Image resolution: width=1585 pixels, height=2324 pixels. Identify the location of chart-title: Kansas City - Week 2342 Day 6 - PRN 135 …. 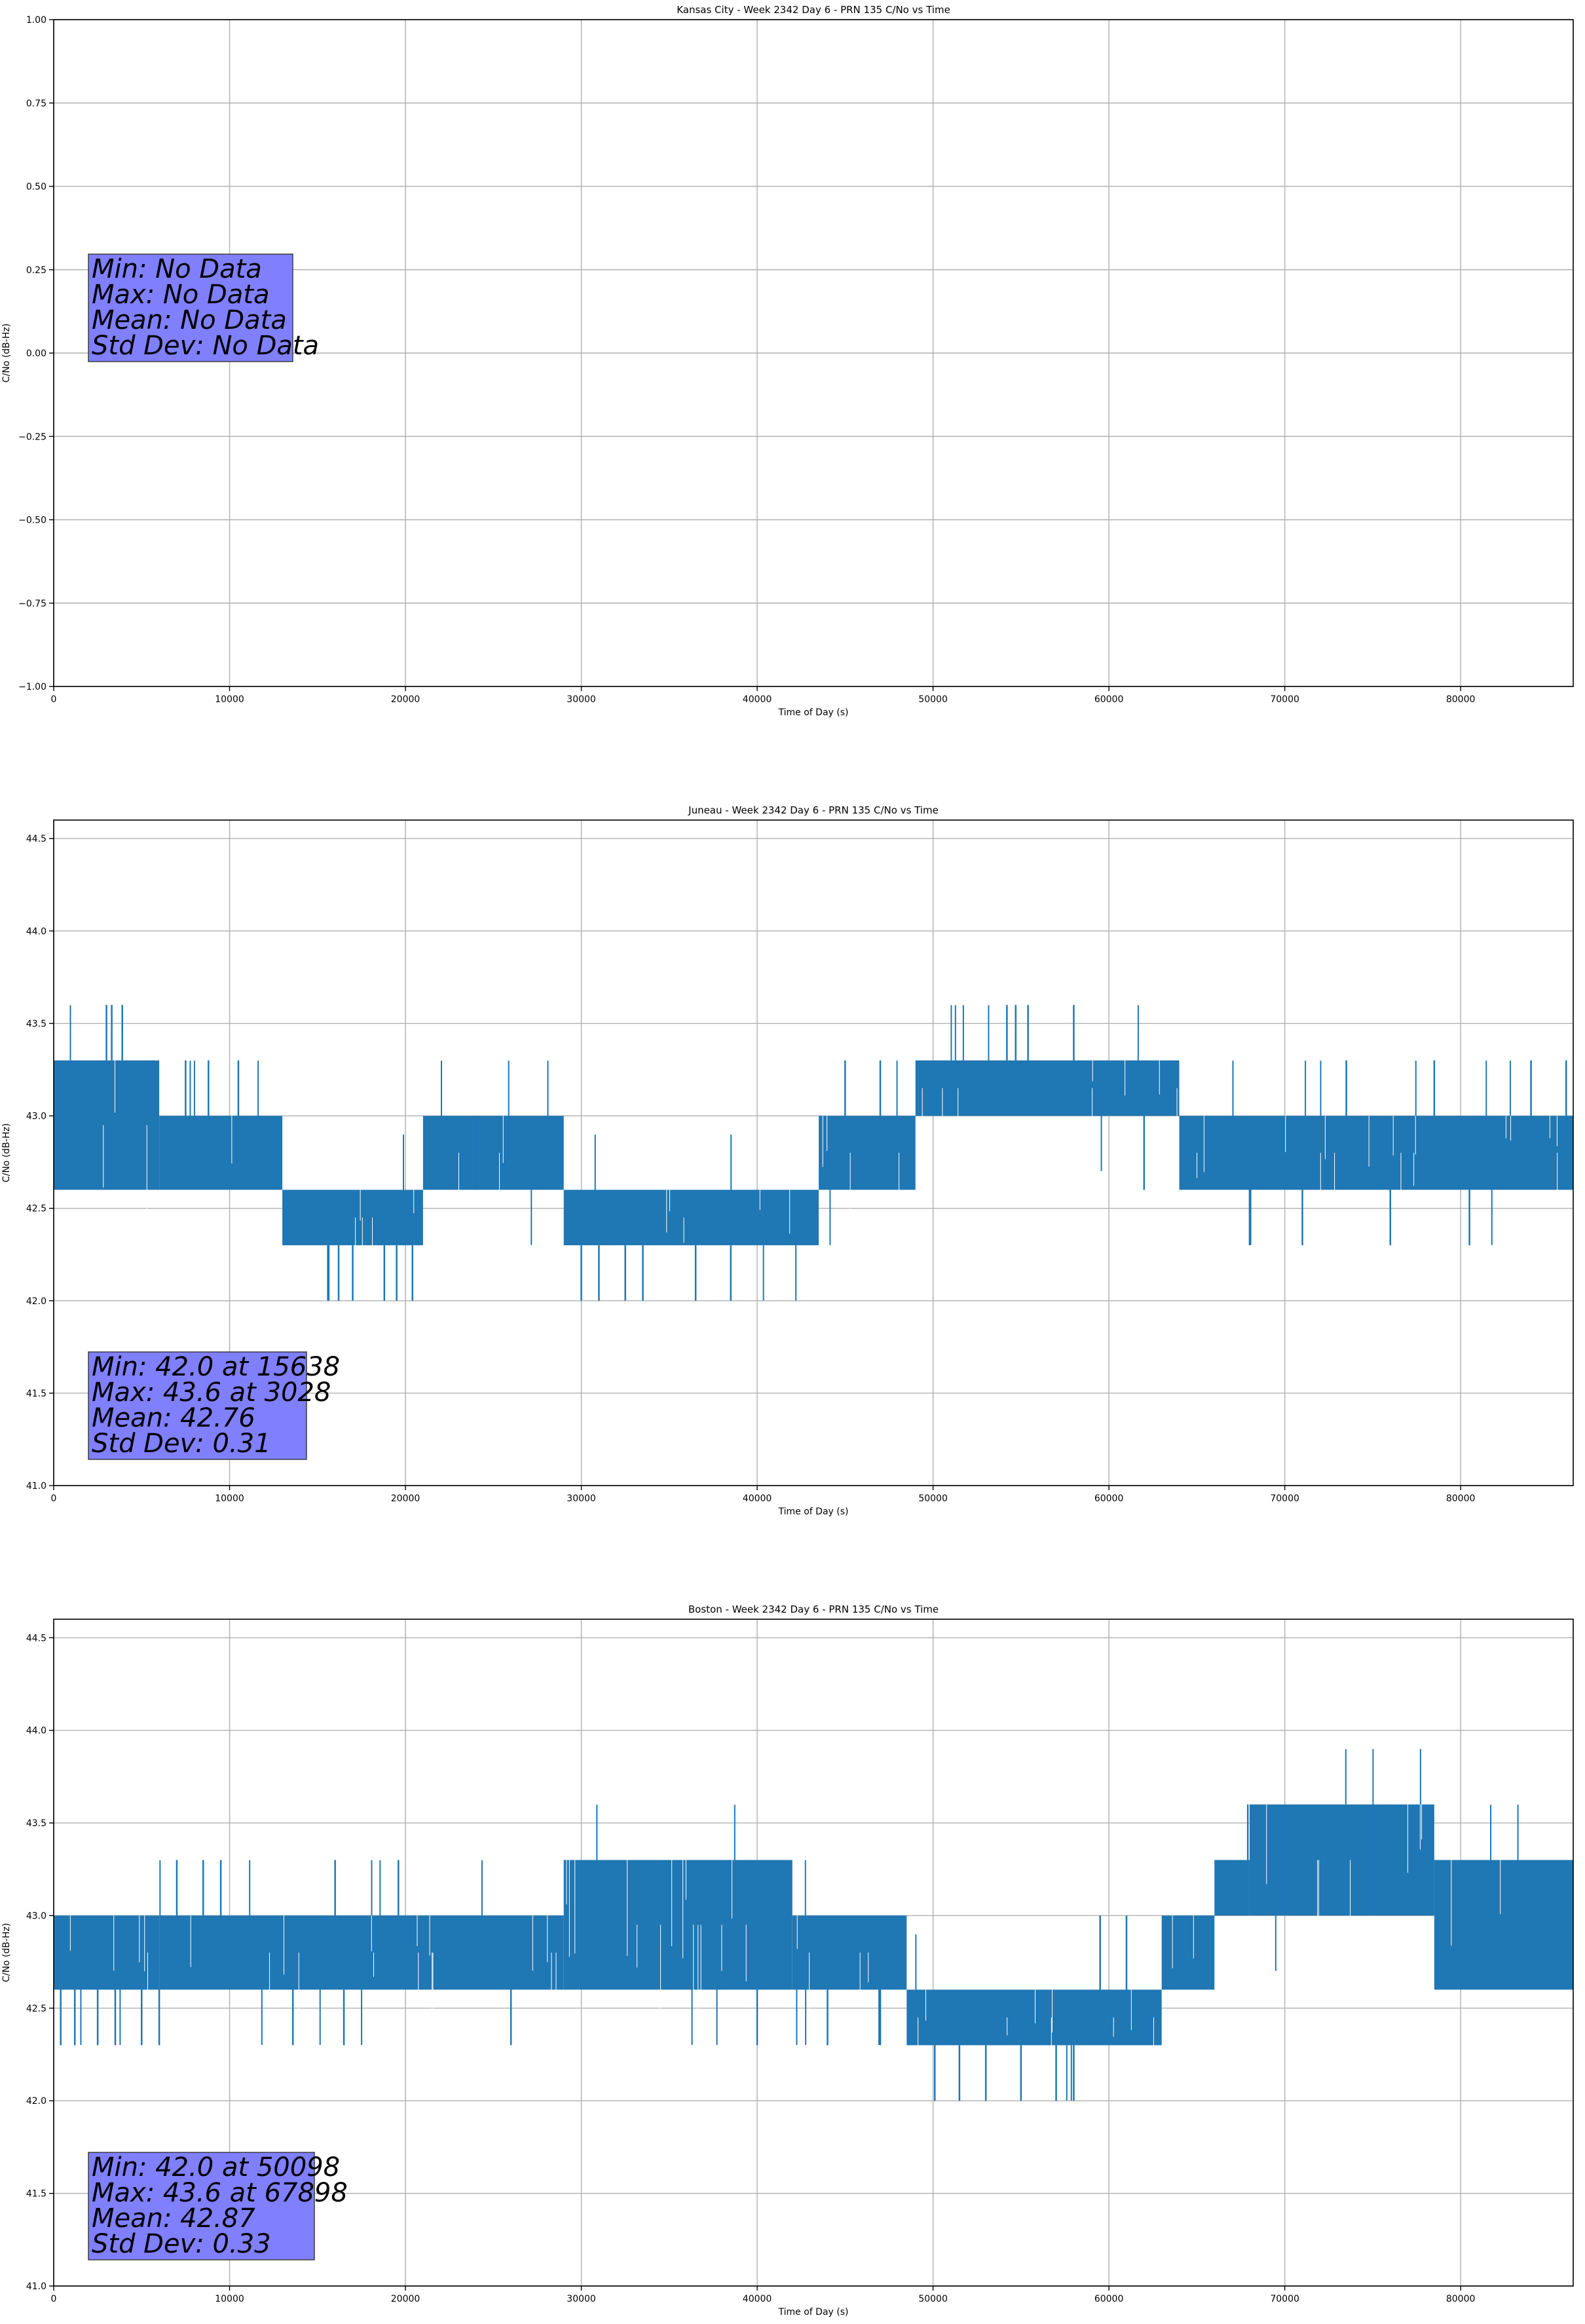
(813, 10).